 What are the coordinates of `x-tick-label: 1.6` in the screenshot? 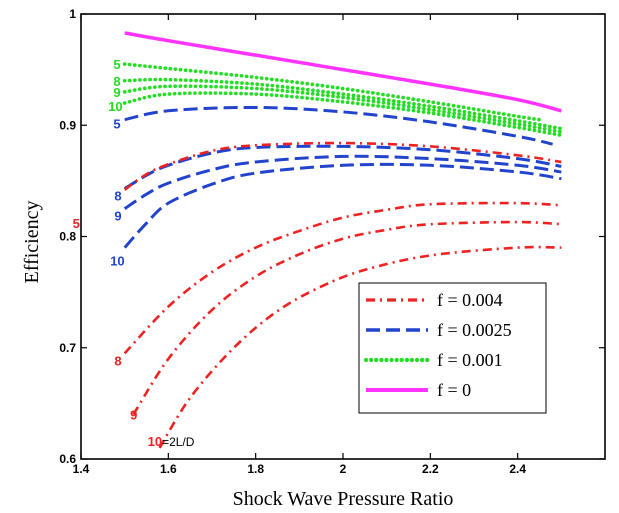 It's located at (168, 469).